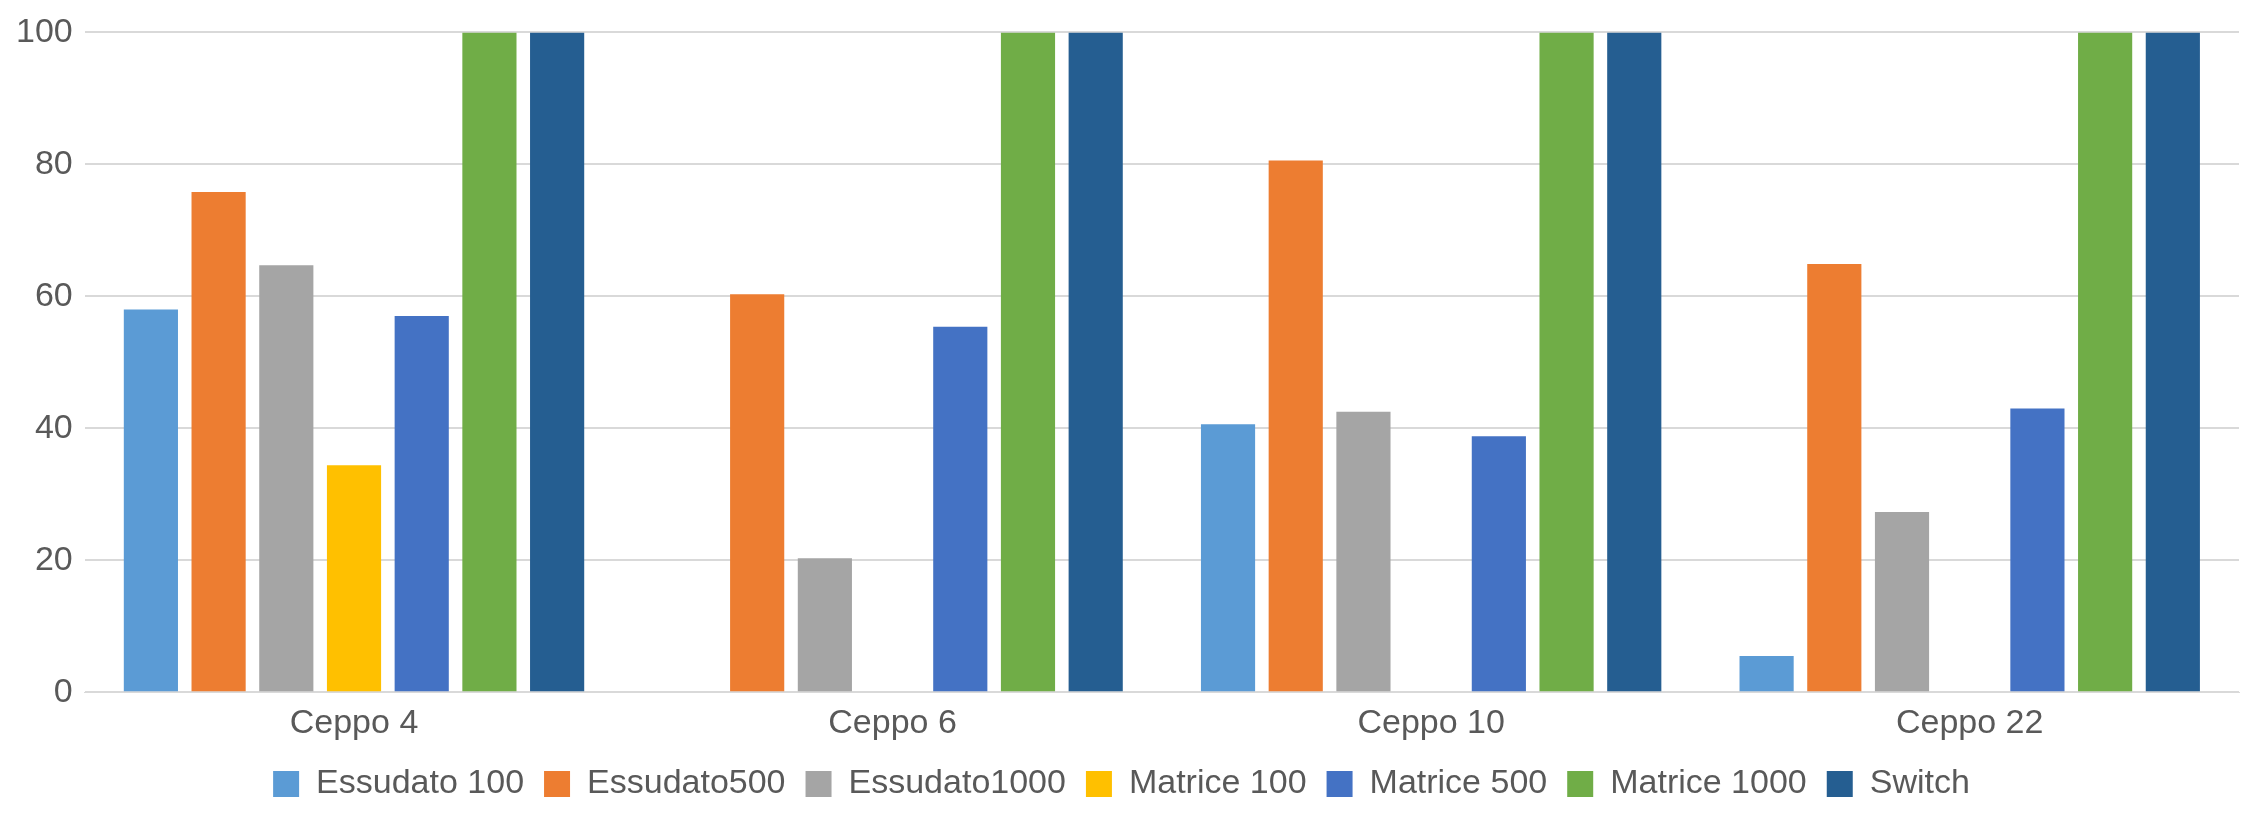 The height and width of the screenshot is (815, 2259). I want to click on x-tick-label: Ceppo 22, so click(1969, 720).